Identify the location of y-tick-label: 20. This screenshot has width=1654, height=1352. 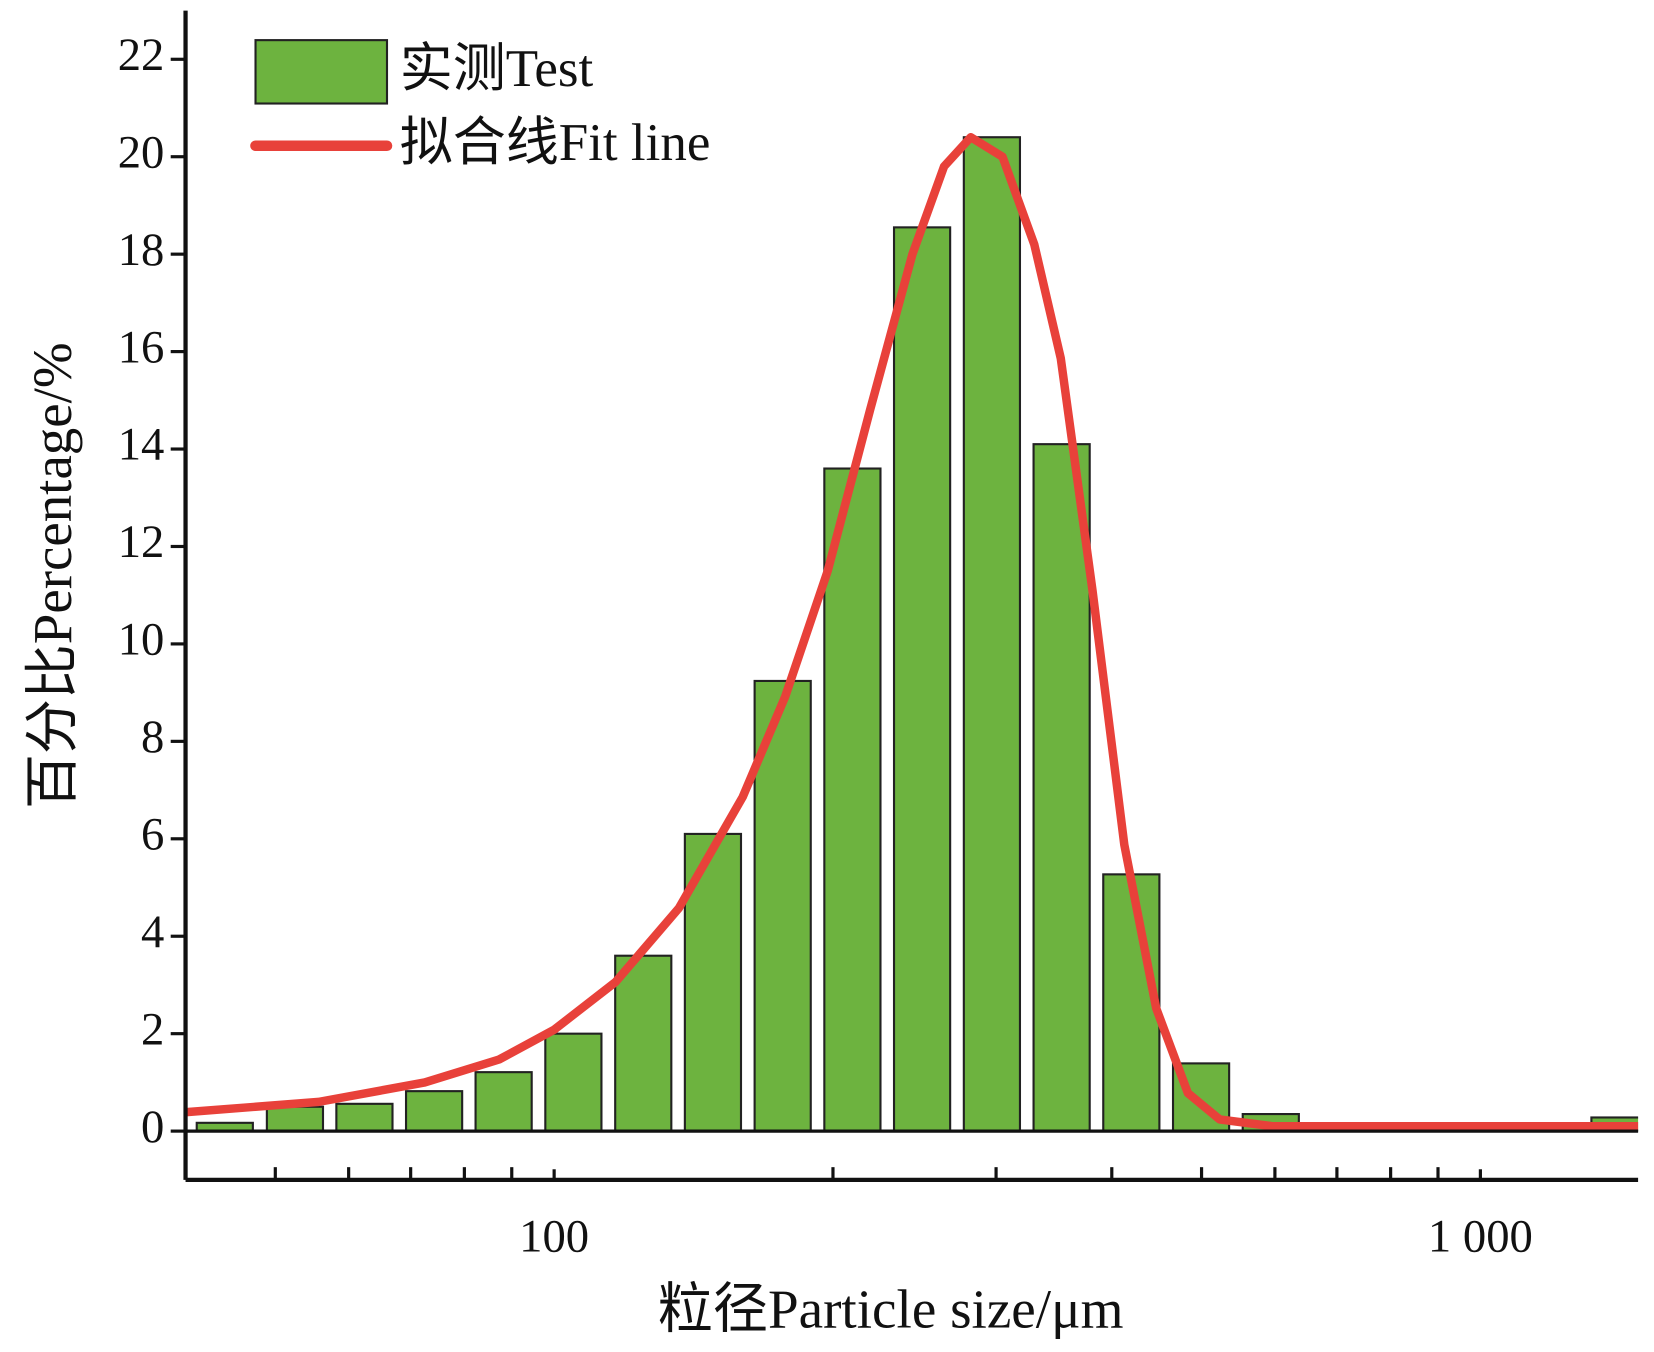
(141, 152).